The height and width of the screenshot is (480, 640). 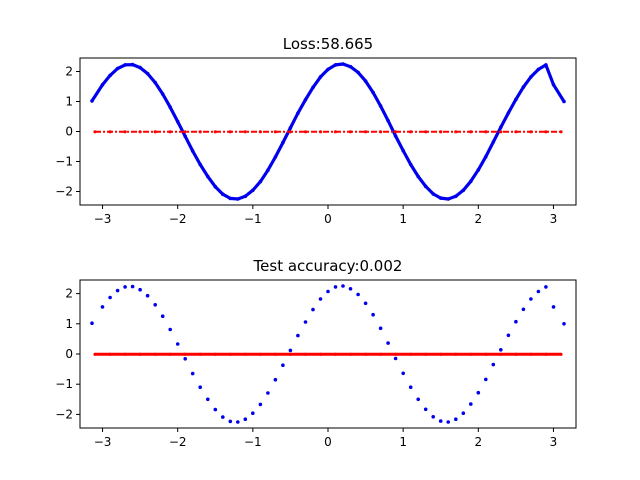 What do you see at coordinates (253, 442) in the screenshot?
I see `subplot-test-accuracy-x-tick-label: −1` at bounding box center [253, 442].